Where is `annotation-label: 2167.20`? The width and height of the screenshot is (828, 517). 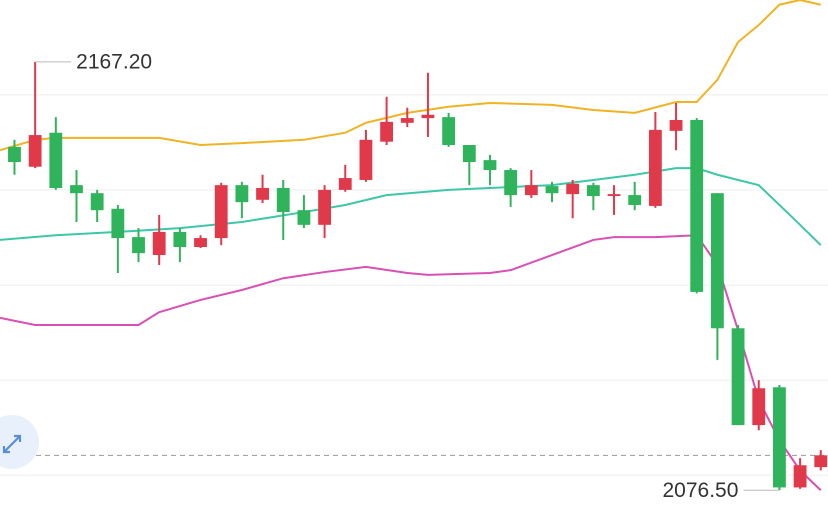 annotation-label: 2167.20 is located at coordinates (114, 61).